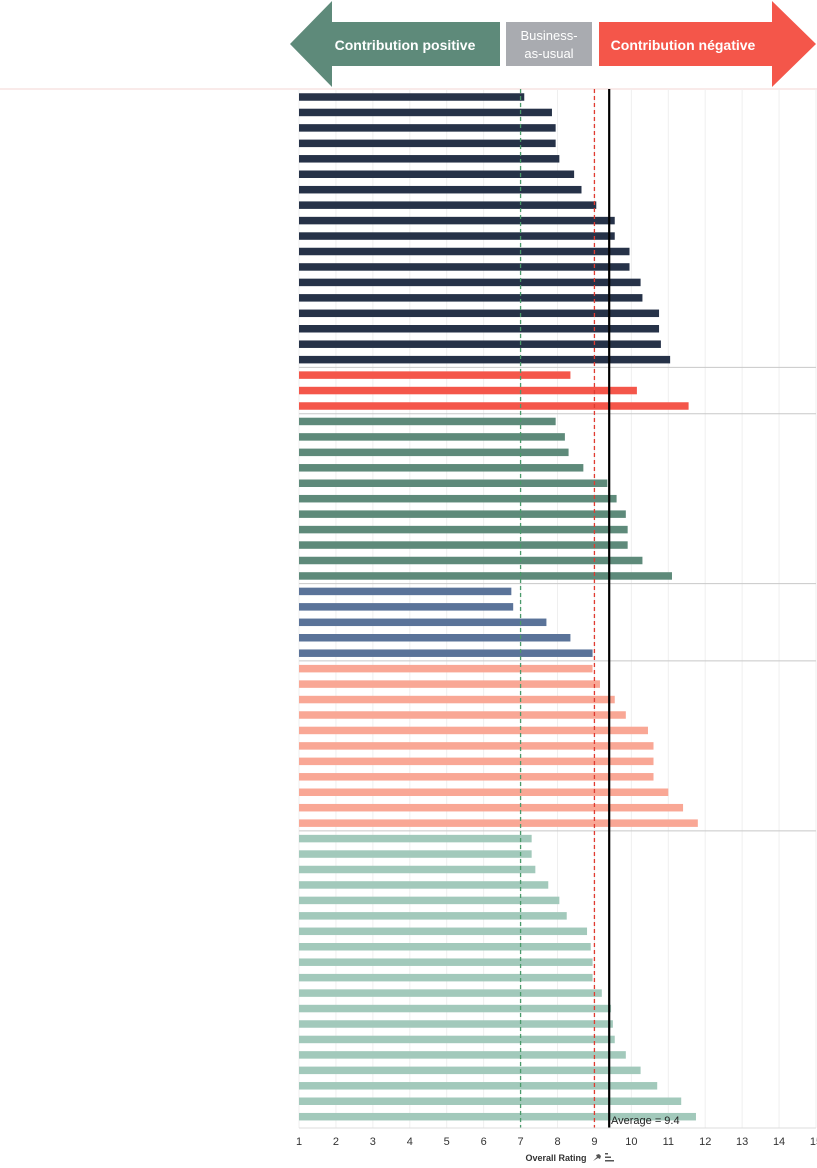 The width and height of the screenshot is (817, 1168). Describe the element at coordinates (521, 1142) in the screenshot. I see `x-tick-label: 7` at that location.